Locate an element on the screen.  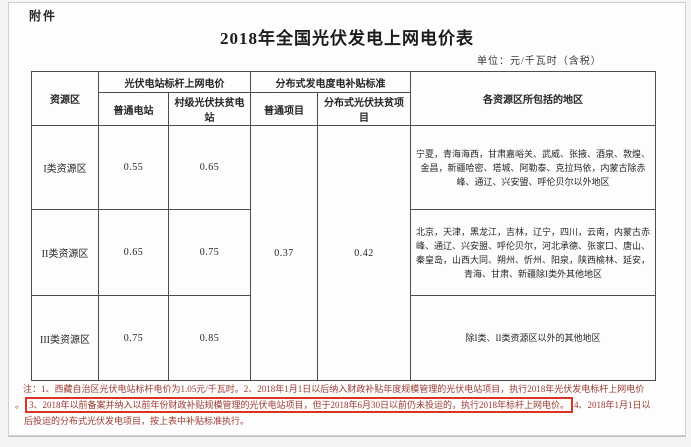
page-bottom-edge is located at coordinates (347, 436).